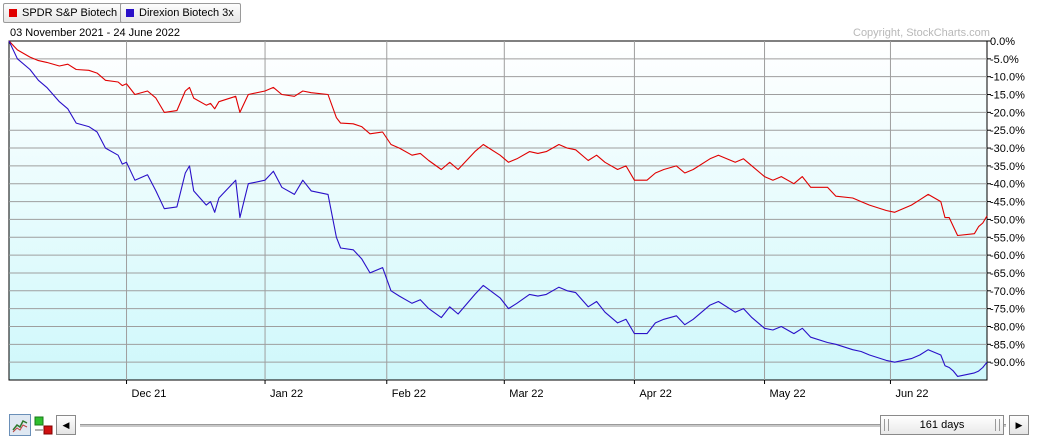 This screenshot has height=440, width=1039. I want to click on chart-toolbar: ◀ 161 days ▶, so click(519, 426).